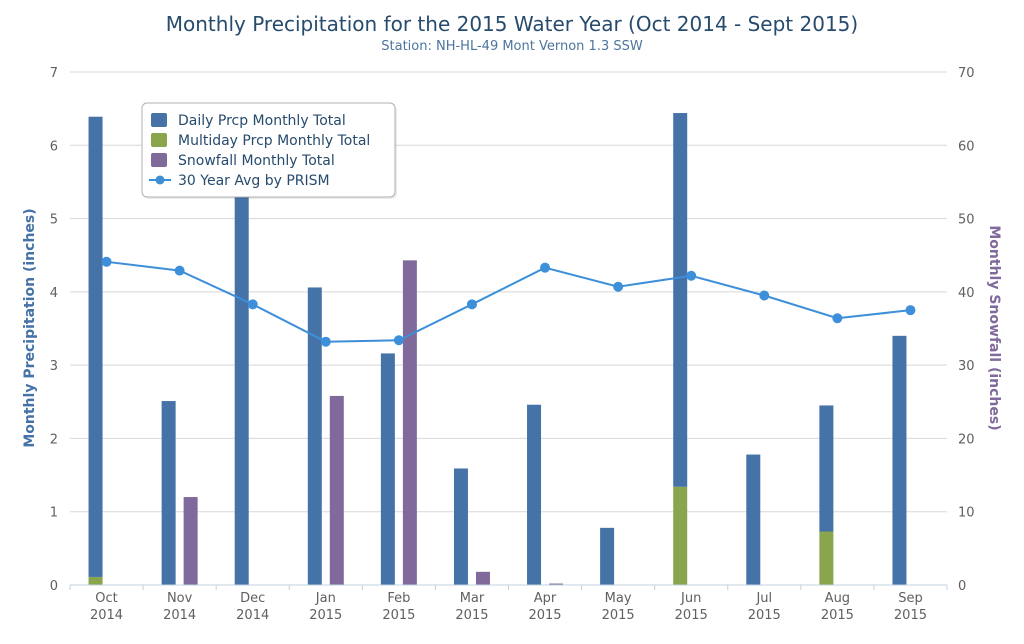 The width and height of the screenshot is (1024, 644). What do you see at coordinates (966, 366) in the screenshot?
I see `y-tick-label-right: 30` at bounding box center [966, 366].